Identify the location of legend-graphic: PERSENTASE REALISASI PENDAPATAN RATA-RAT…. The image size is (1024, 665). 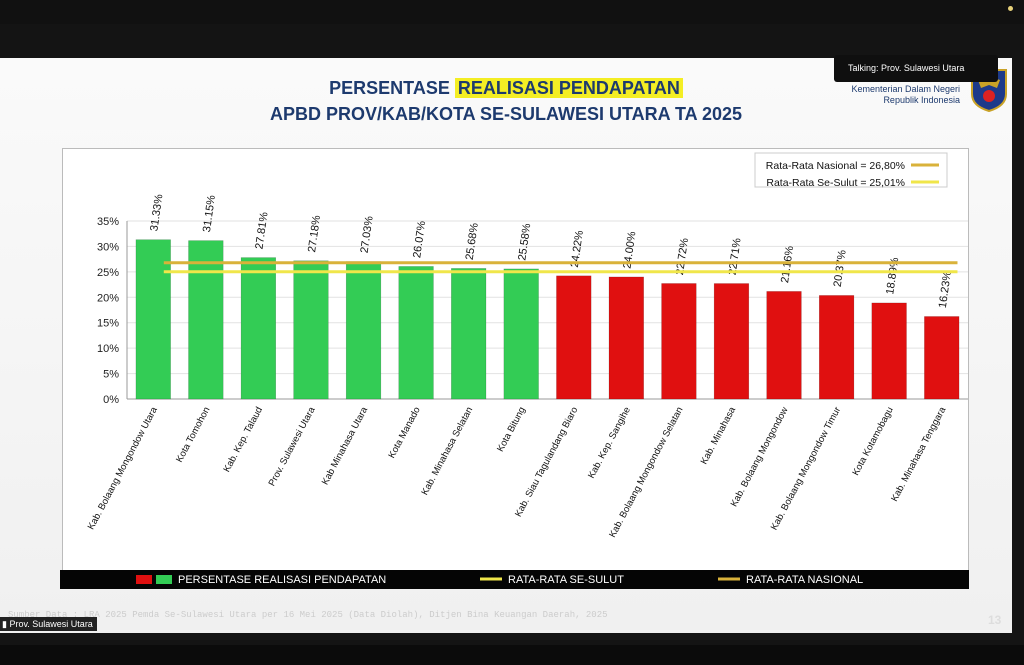
(499, 580).